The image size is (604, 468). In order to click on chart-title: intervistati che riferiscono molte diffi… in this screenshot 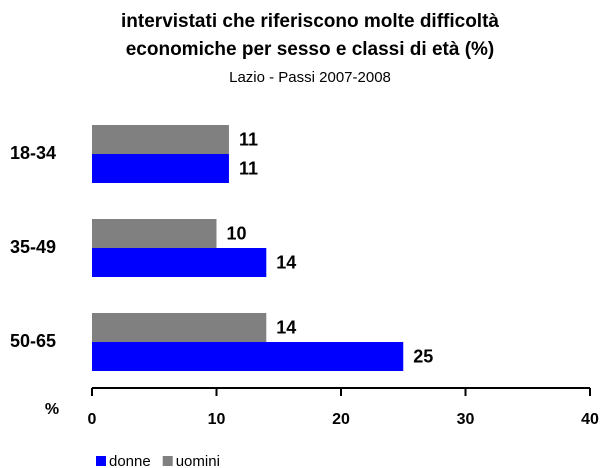, I will do `click(310, 21)`.